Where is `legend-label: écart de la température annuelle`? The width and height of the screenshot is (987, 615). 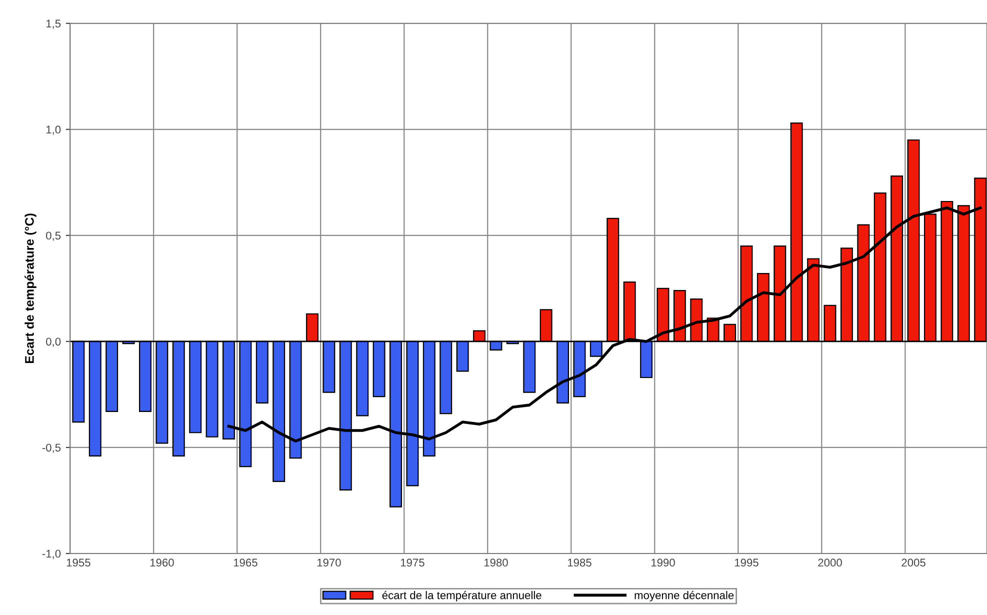
legend-label: écart de la température annuelle is located at coordinates (462, 596).